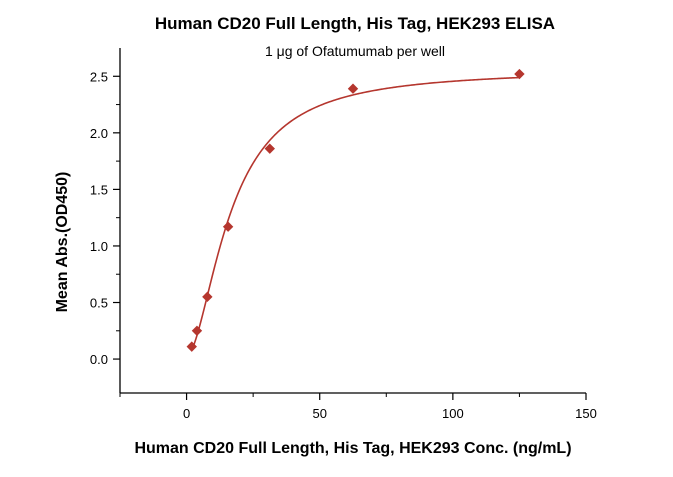  I want to click on x-tick-label: 100, so click(453, 413).